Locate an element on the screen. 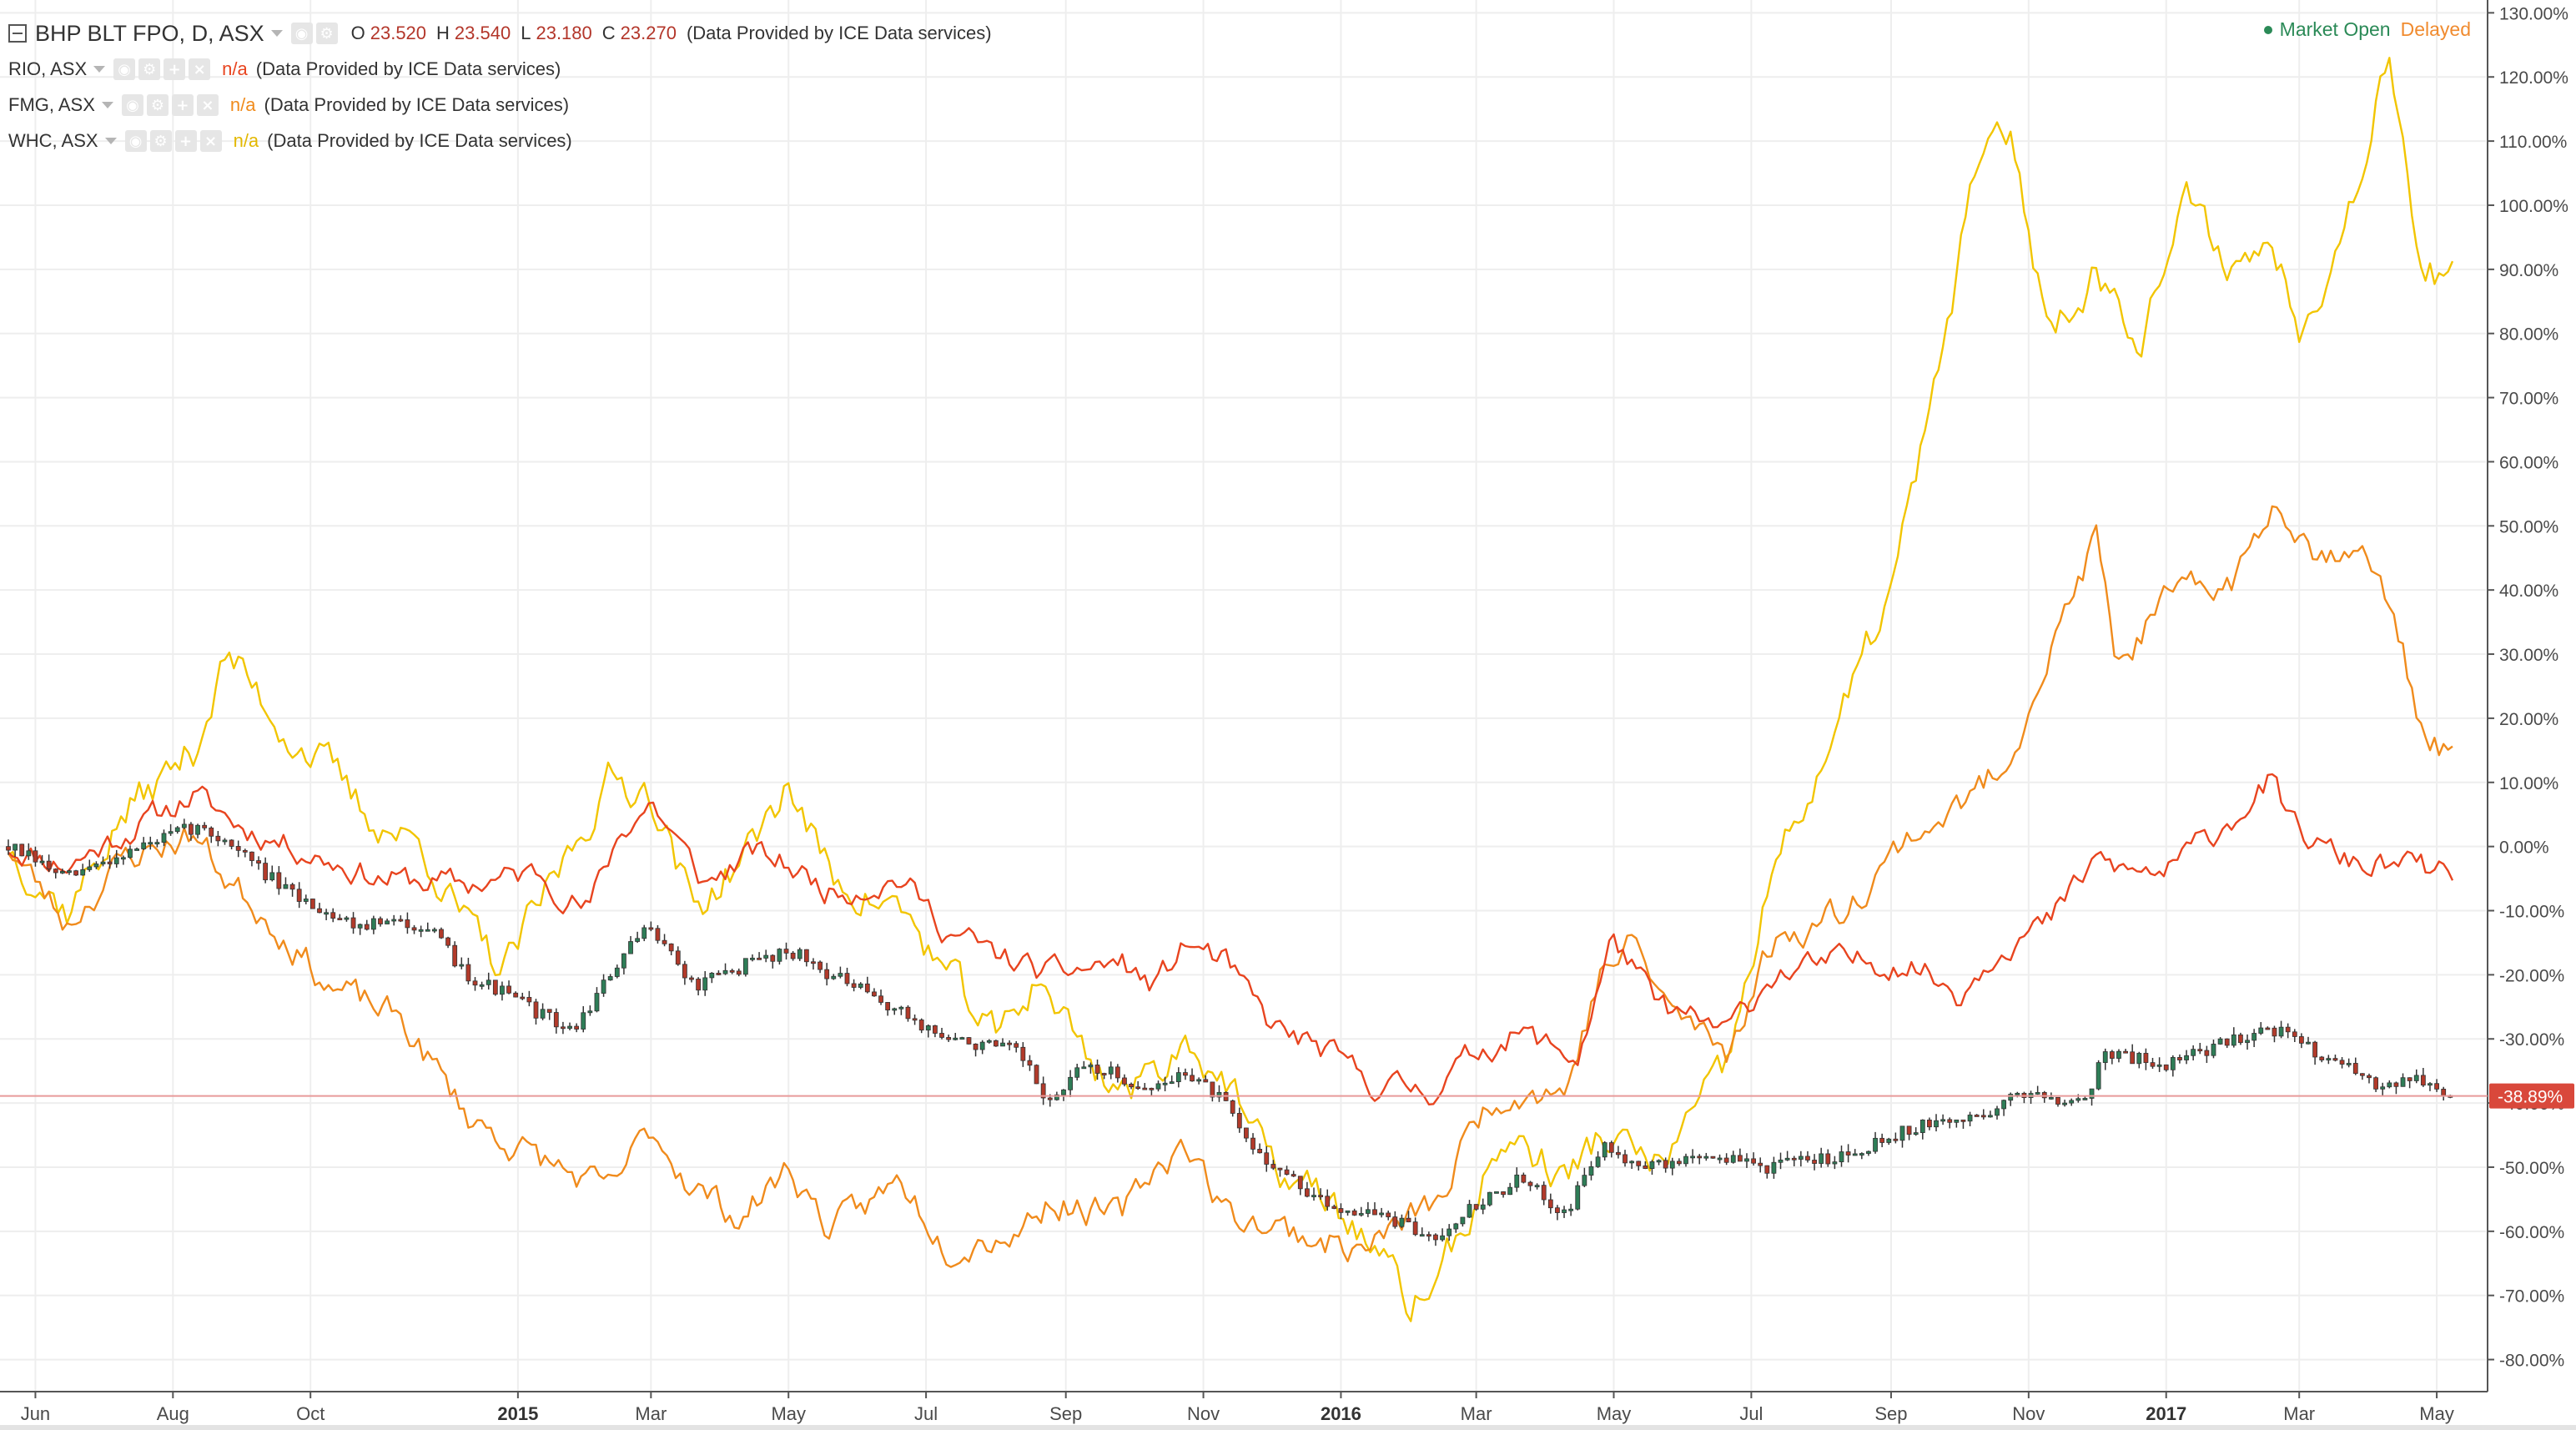 The height and width of the screenshot is (1430, 2576). close-value: 23.270 is located at coordinates (648, 33).